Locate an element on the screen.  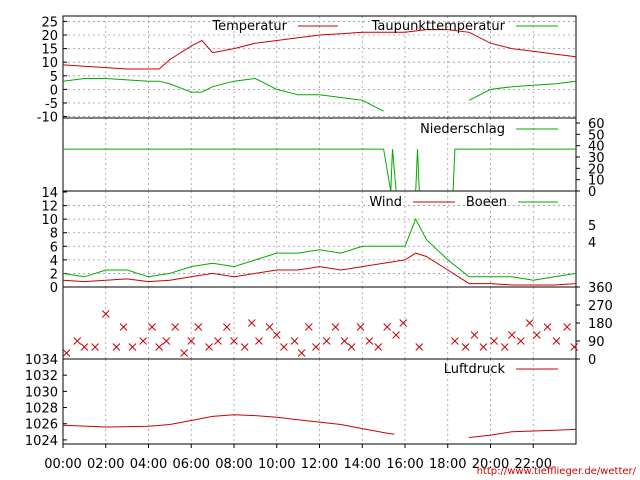
wind-tick-label: 8 is located at coordinates (54, 234).